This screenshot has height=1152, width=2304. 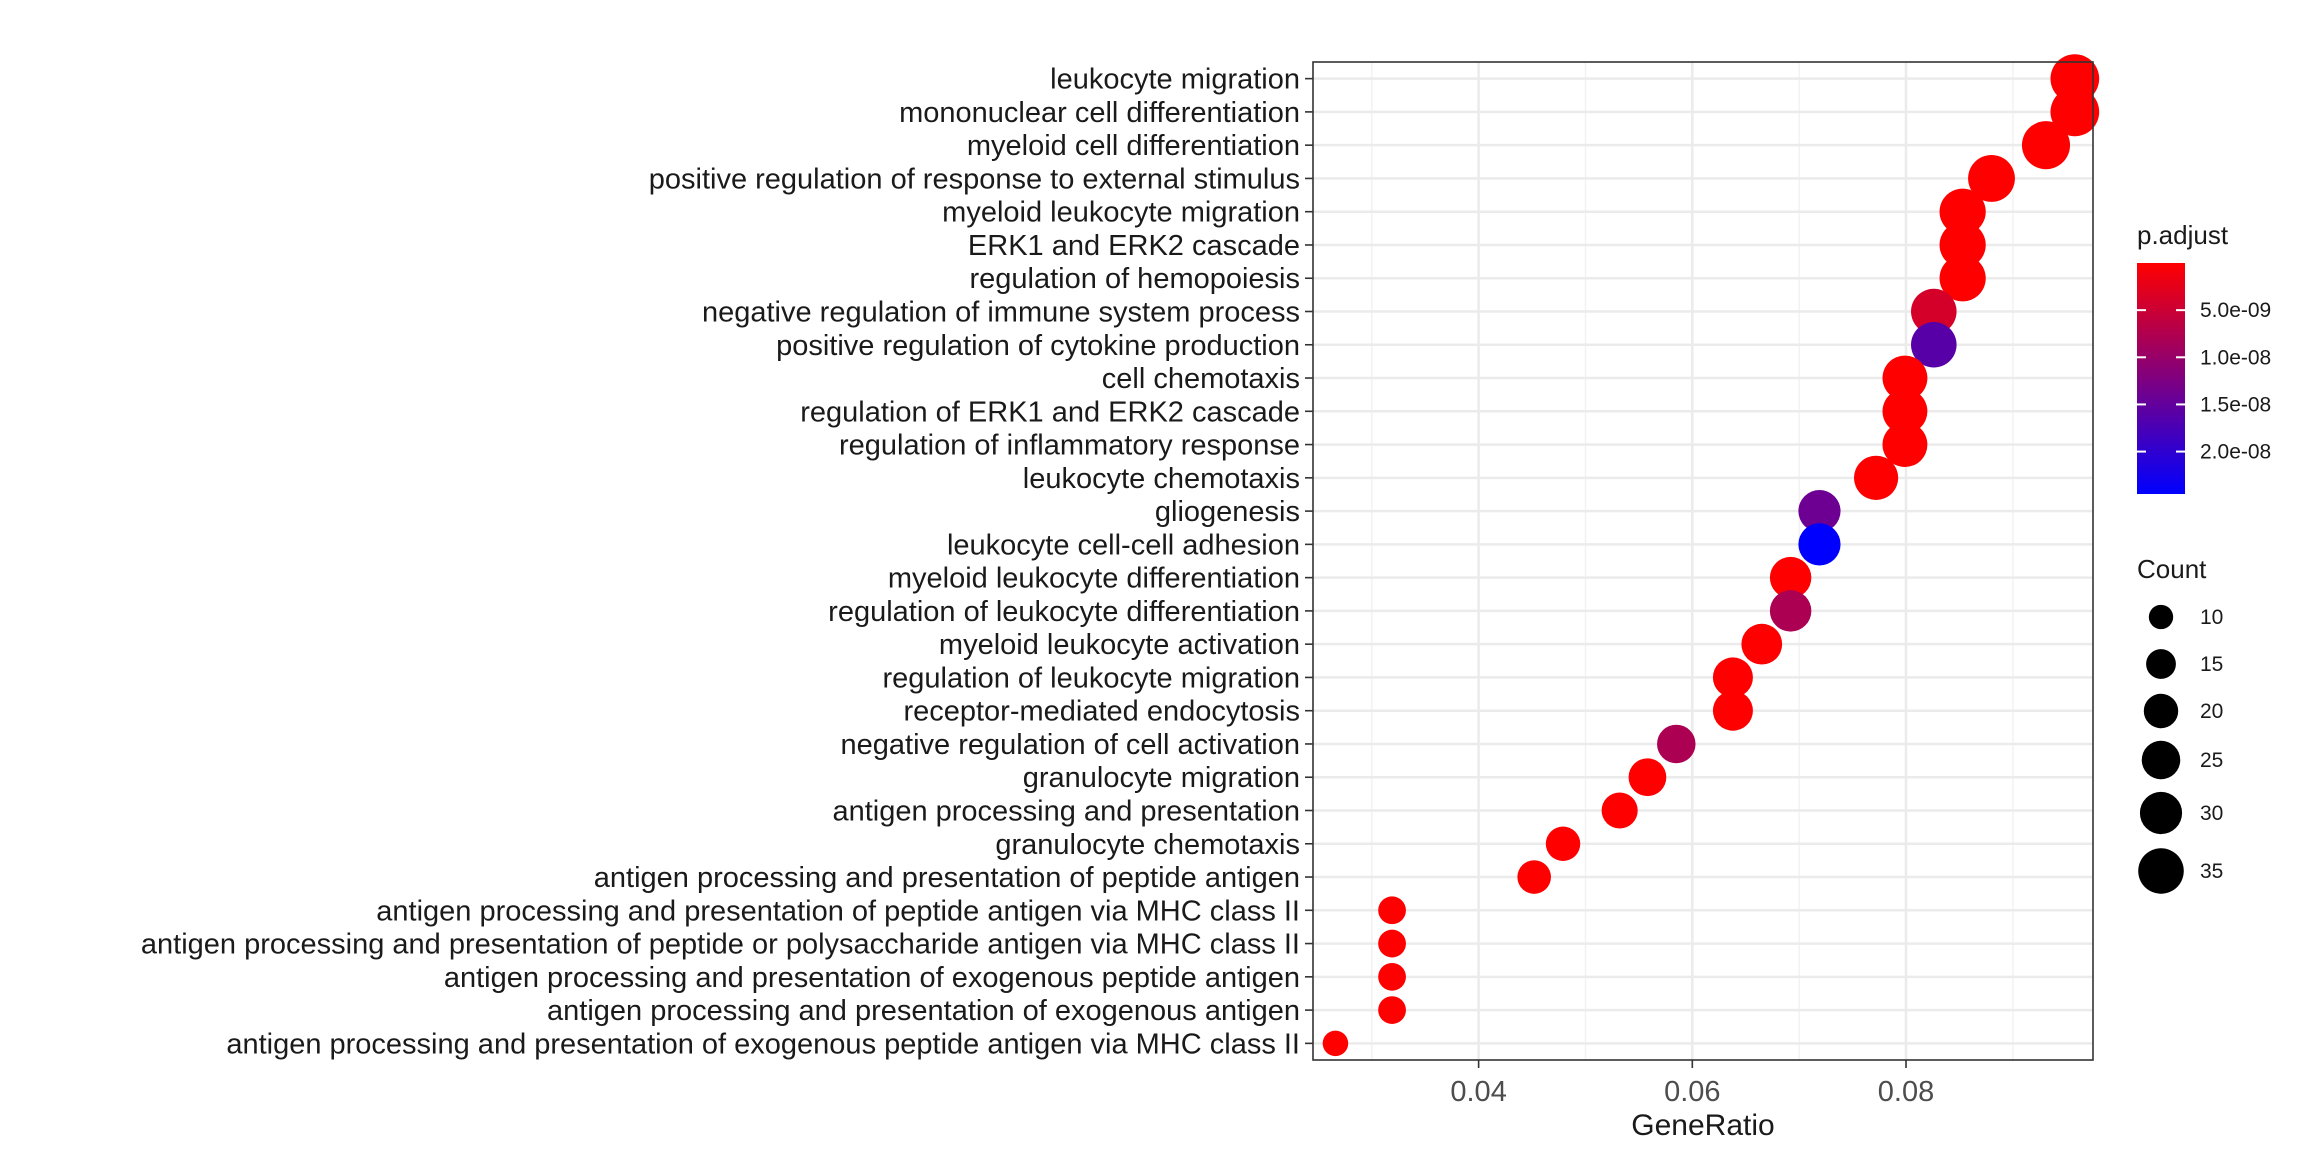 What do you see at coordinates (1064, 612) in the screenshot?
I see `term-label: regulation of leukocyte differentiation` at bounding box center [1064, 612].